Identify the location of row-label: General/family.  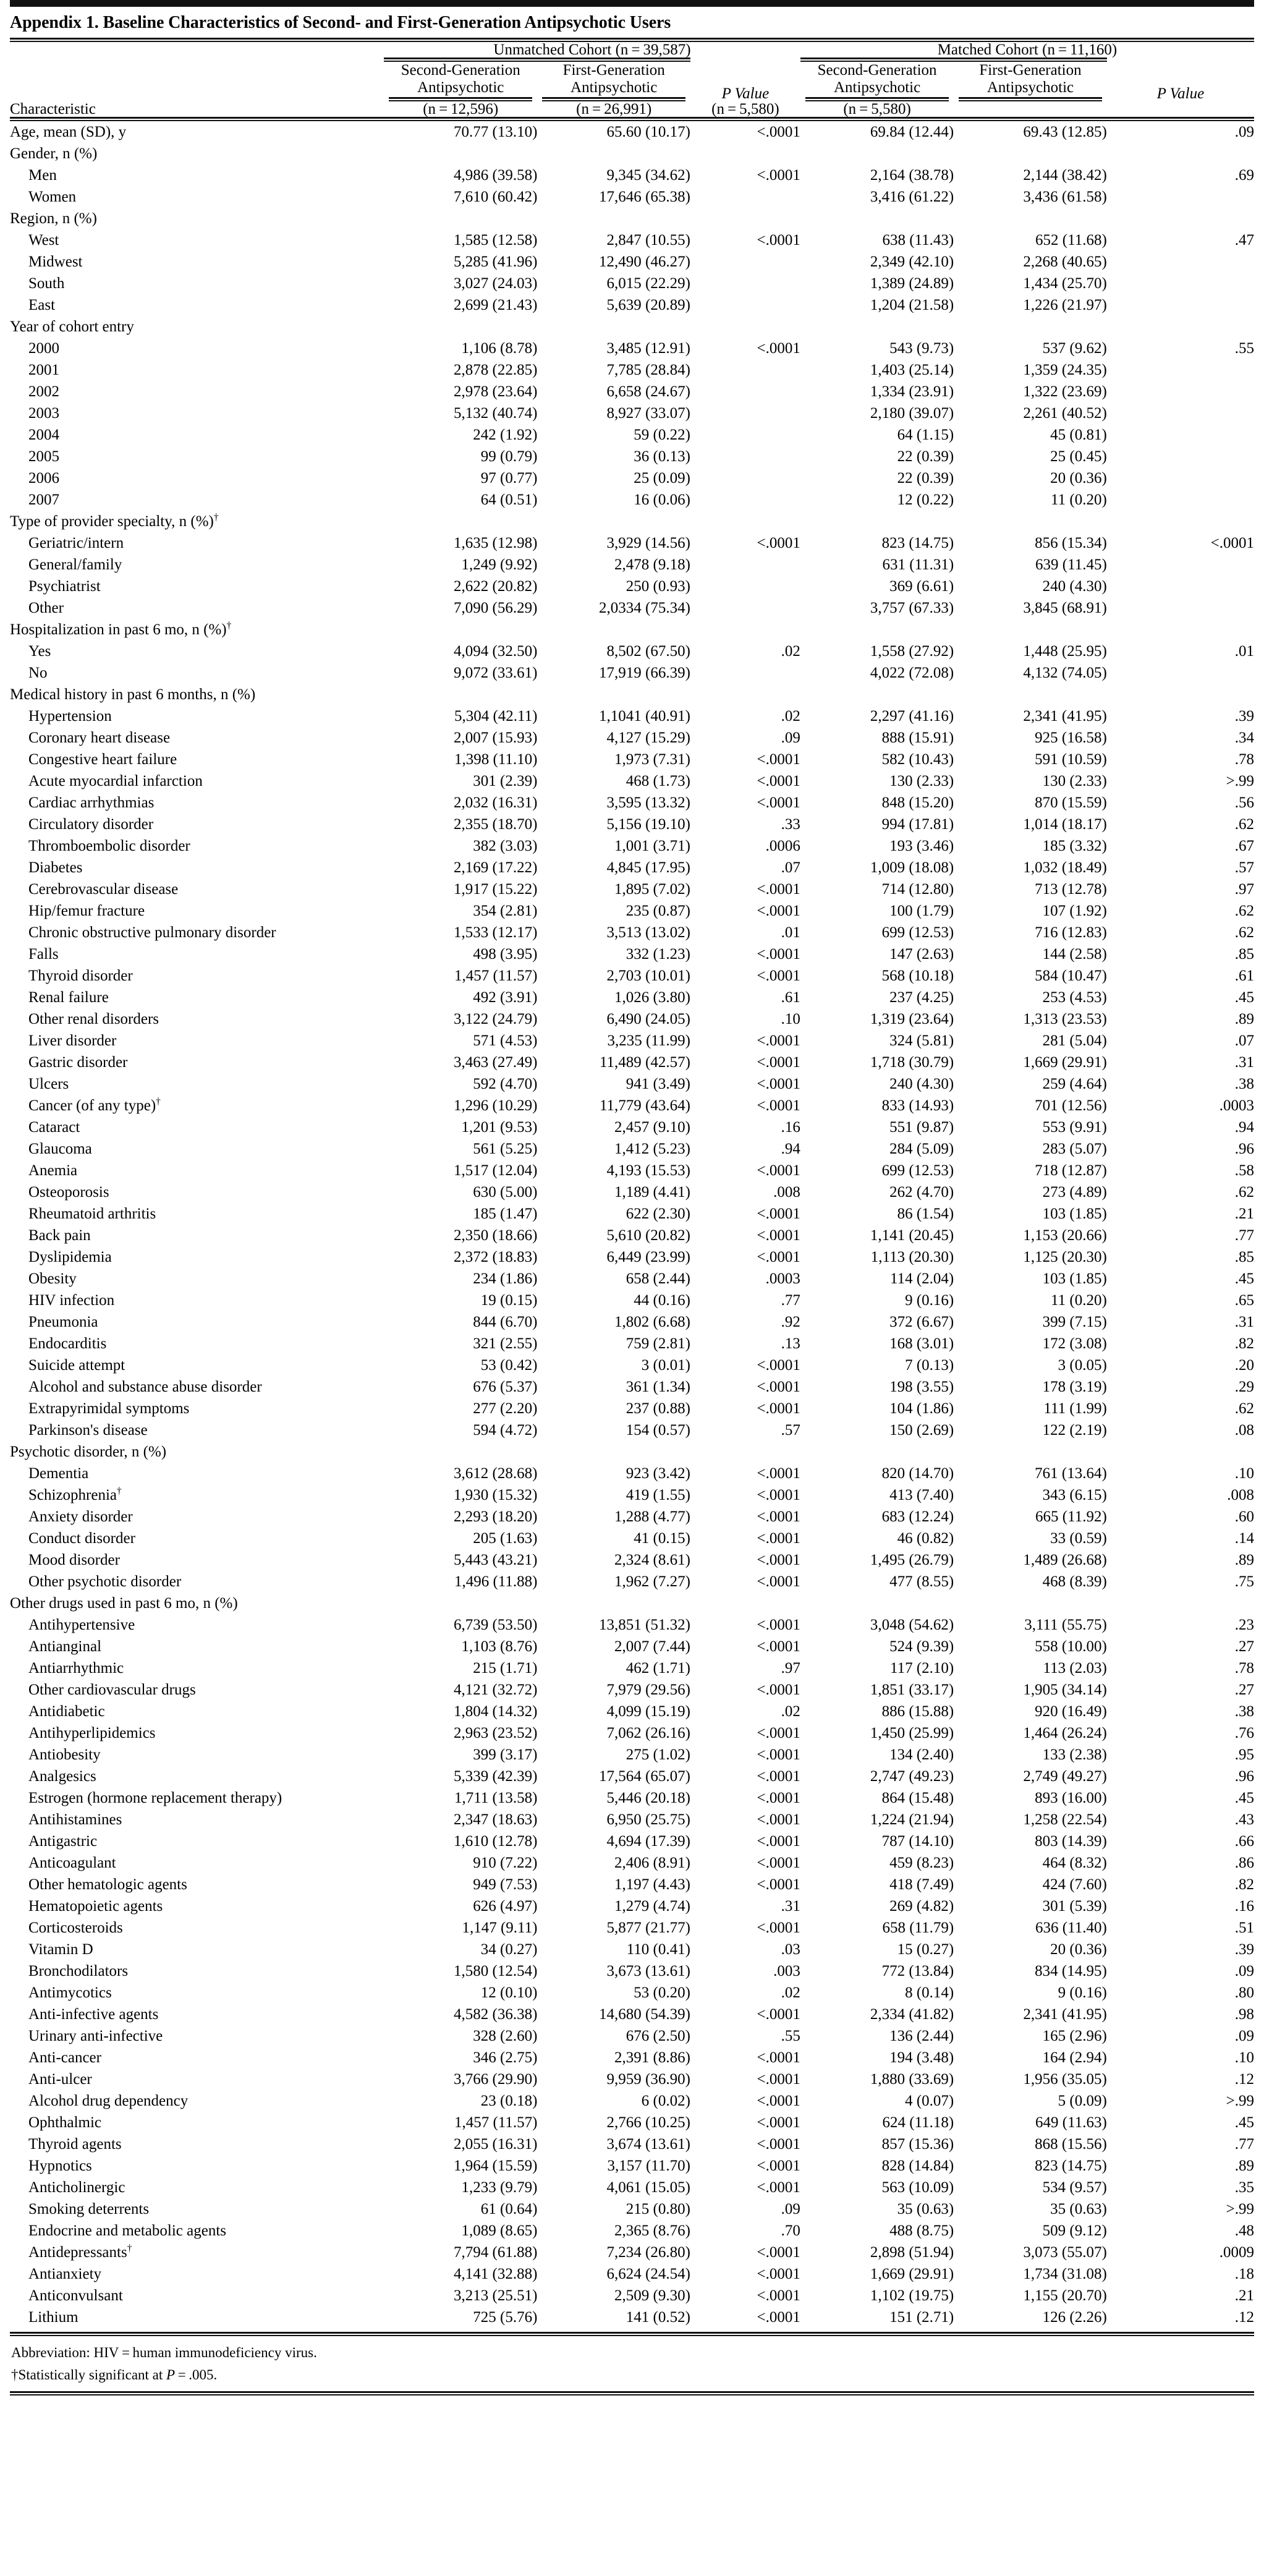
(75, 565).